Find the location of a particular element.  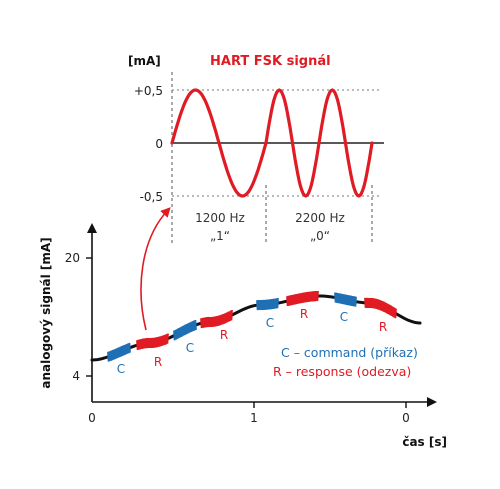

burst-label-c-1: C is located at coordinates (121, 369).